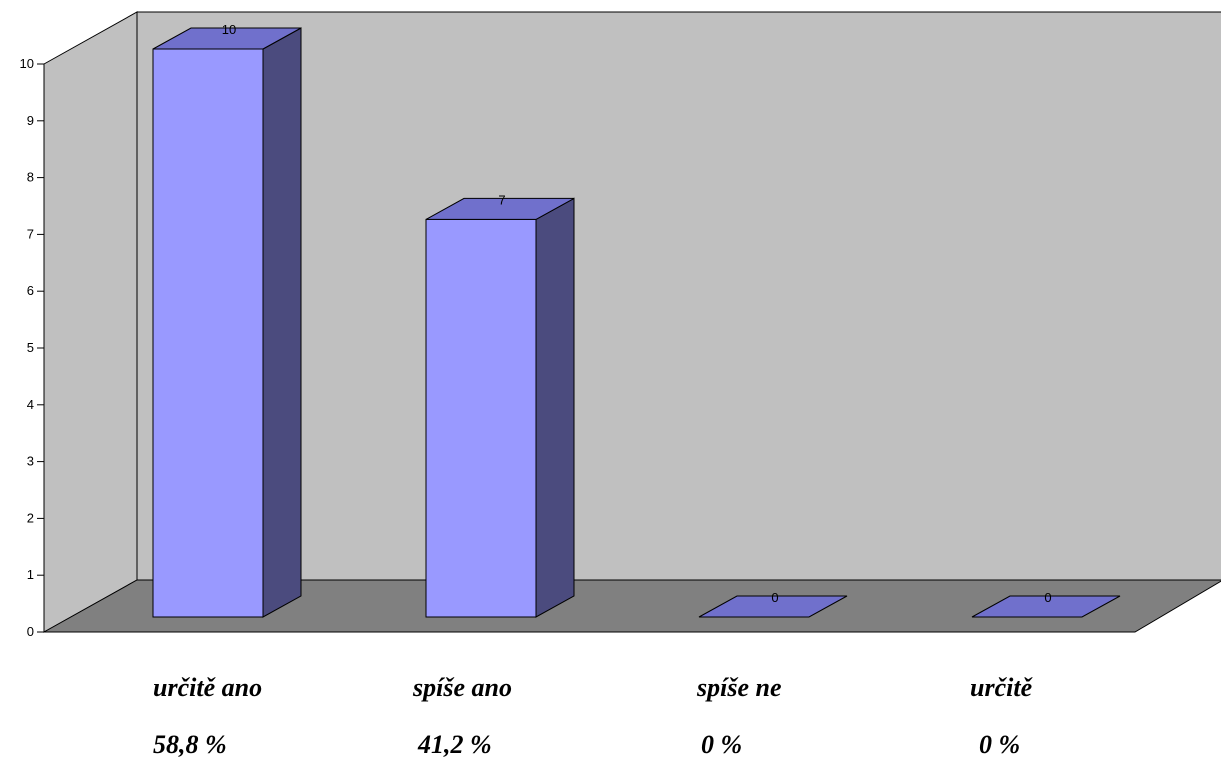 This screenshot has width=1221, height=760. What do you see at coordinates (455, 744) in the screenshot?
I see `percent-label: 41,2 %` at bounding box center [455, 744].